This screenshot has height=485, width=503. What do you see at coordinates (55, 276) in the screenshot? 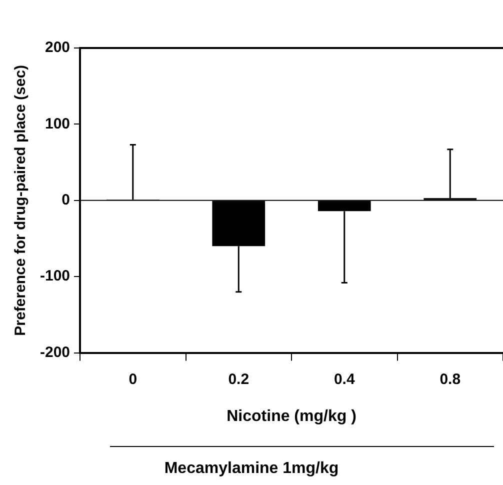
I see `y-tick-label: -100` at bounding box center [55, 276].